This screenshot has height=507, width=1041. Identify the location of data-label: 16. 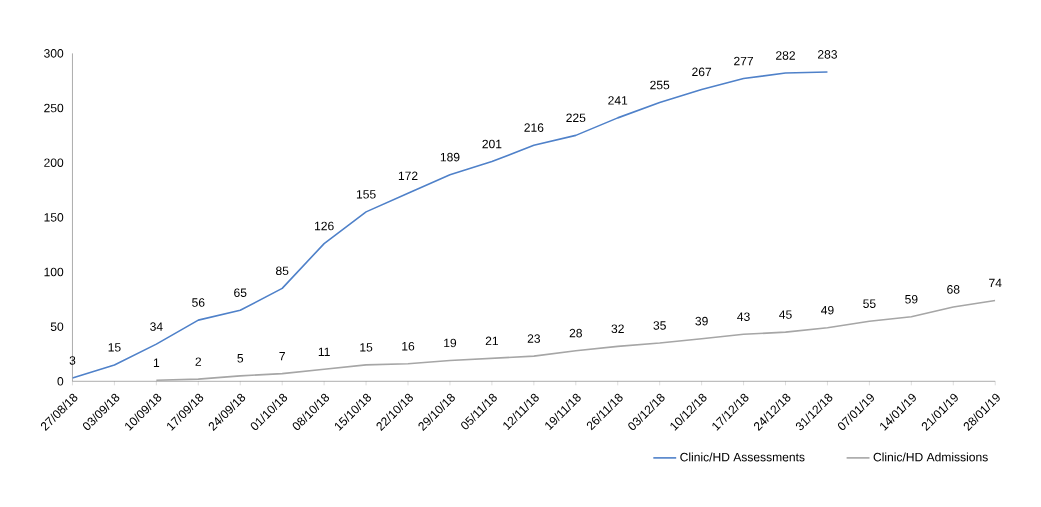
(408, 346).